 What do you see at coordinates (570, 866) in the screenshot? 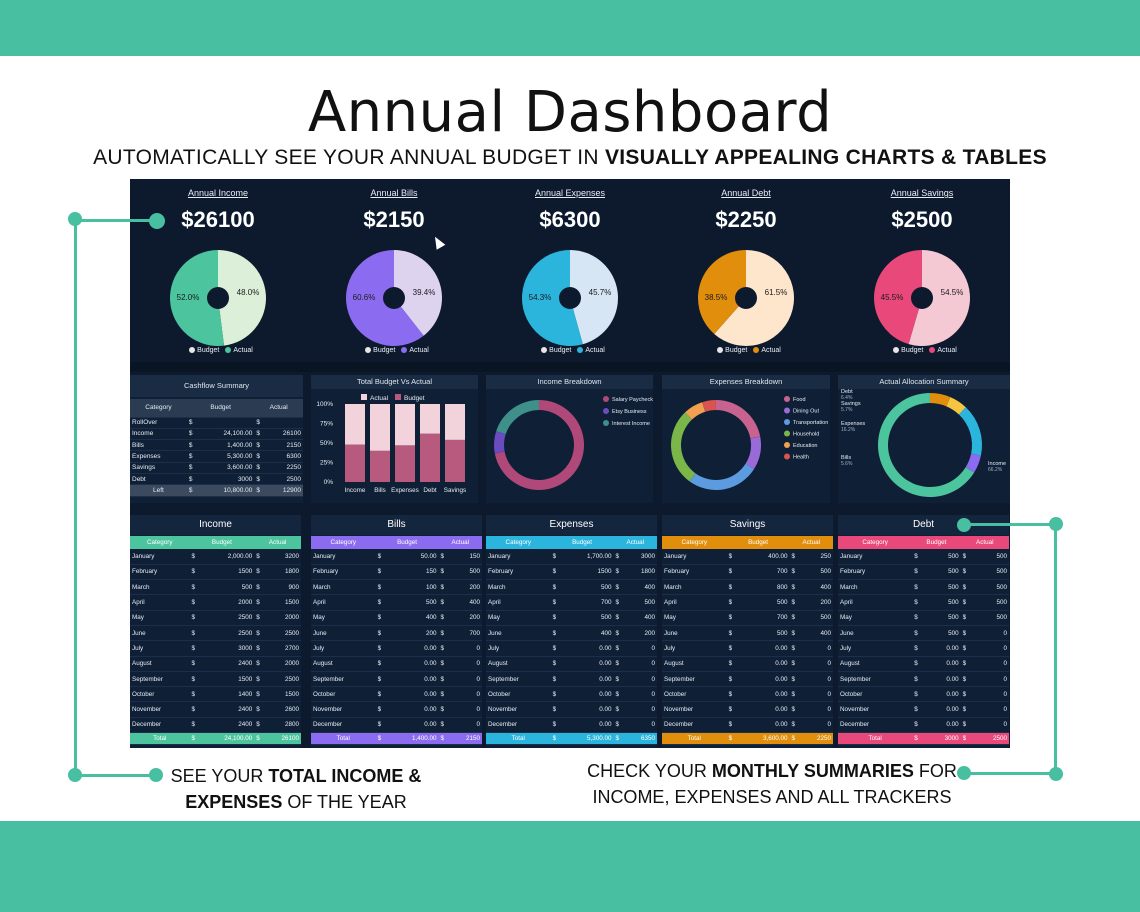
I see `bottom-band` at bounding box center [570, 866].